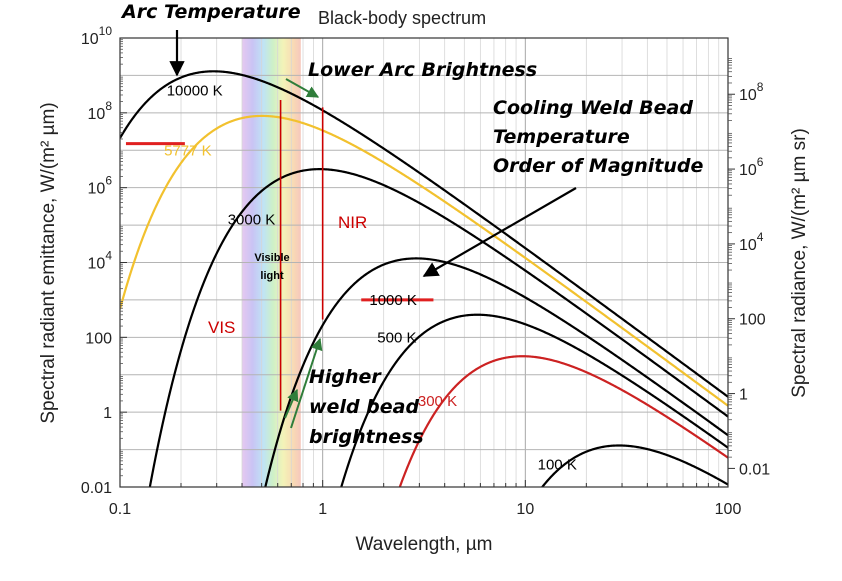 The image size is (842, 581). Describe the element at coordinates (634, 465) in the screenshot. I see `series-line-100k` at that location.